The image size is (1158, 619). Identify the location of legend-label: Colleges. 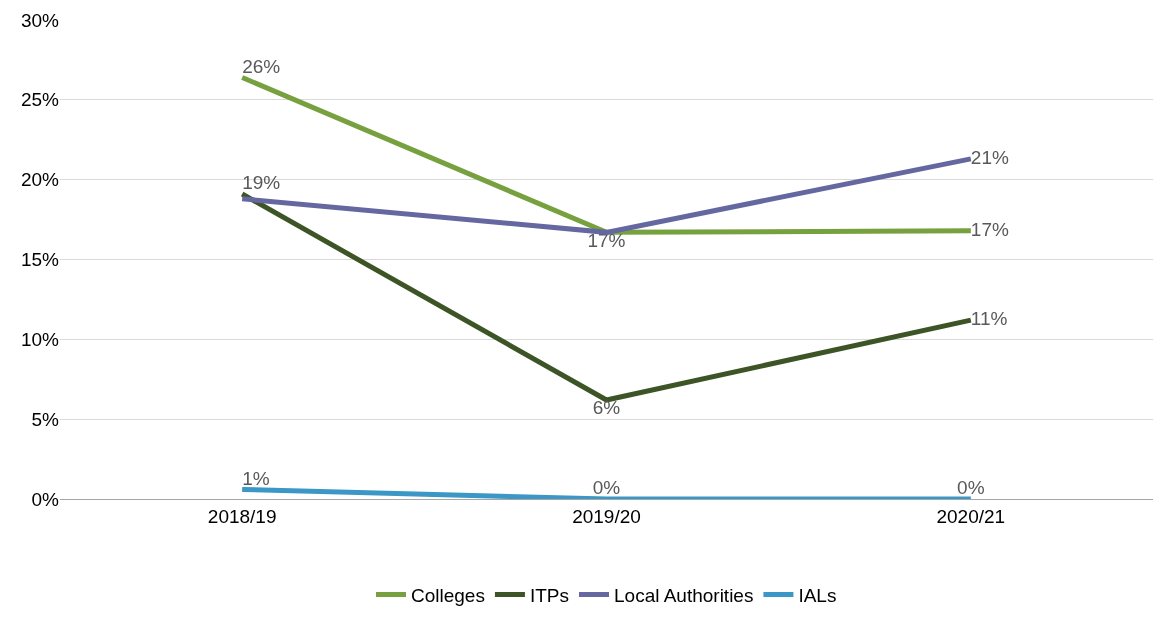
(448, 595).